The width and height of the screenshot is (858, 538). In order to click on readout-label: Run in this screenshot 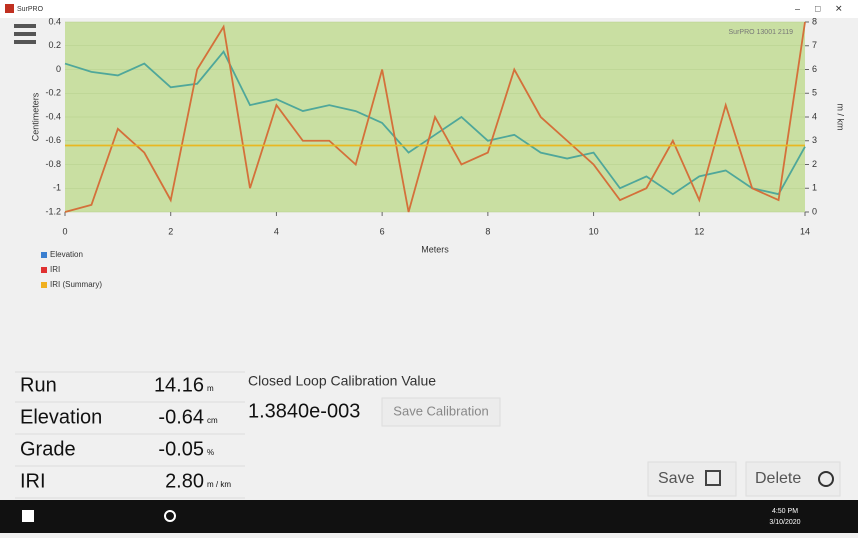, I will do `click(38, 385)`.